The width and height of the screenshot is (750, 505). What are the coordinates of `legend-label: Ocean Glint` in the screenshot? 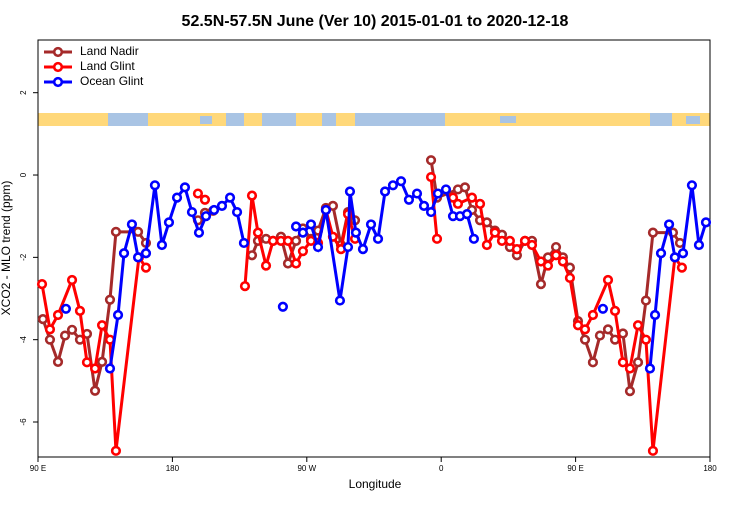 It's located at (112, 81).